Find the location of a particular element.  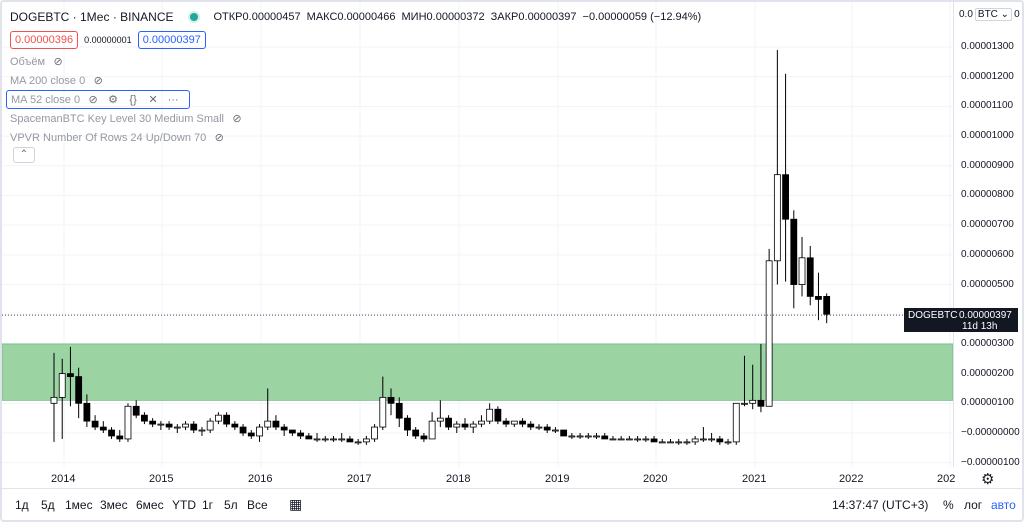

gear-icon: ⚙ is located at coordinates (988, 479).